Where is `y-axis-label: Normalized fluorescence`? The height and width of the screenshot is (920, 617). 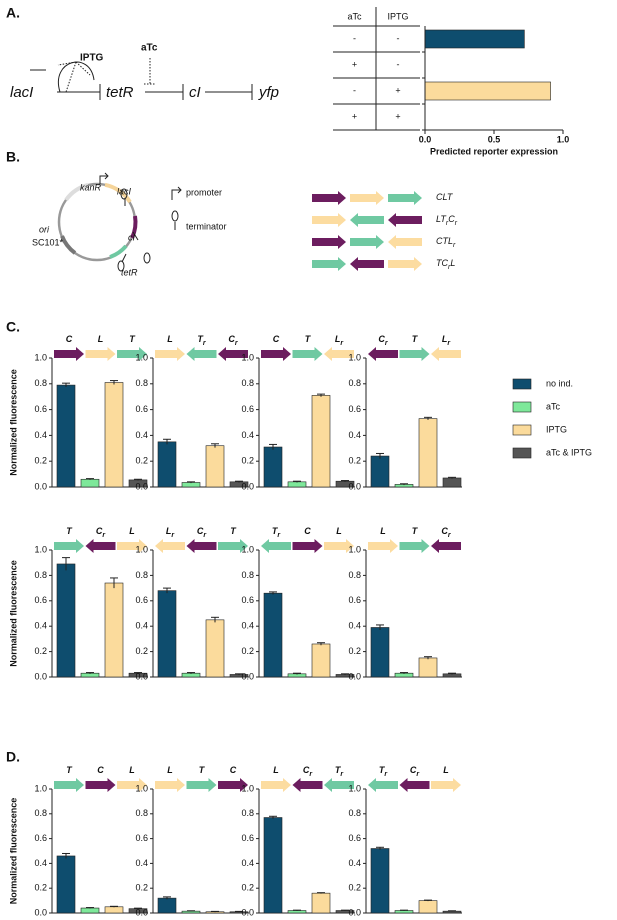
y-axis-label: Normalized fluorescence is located at coordinates (13, 422).